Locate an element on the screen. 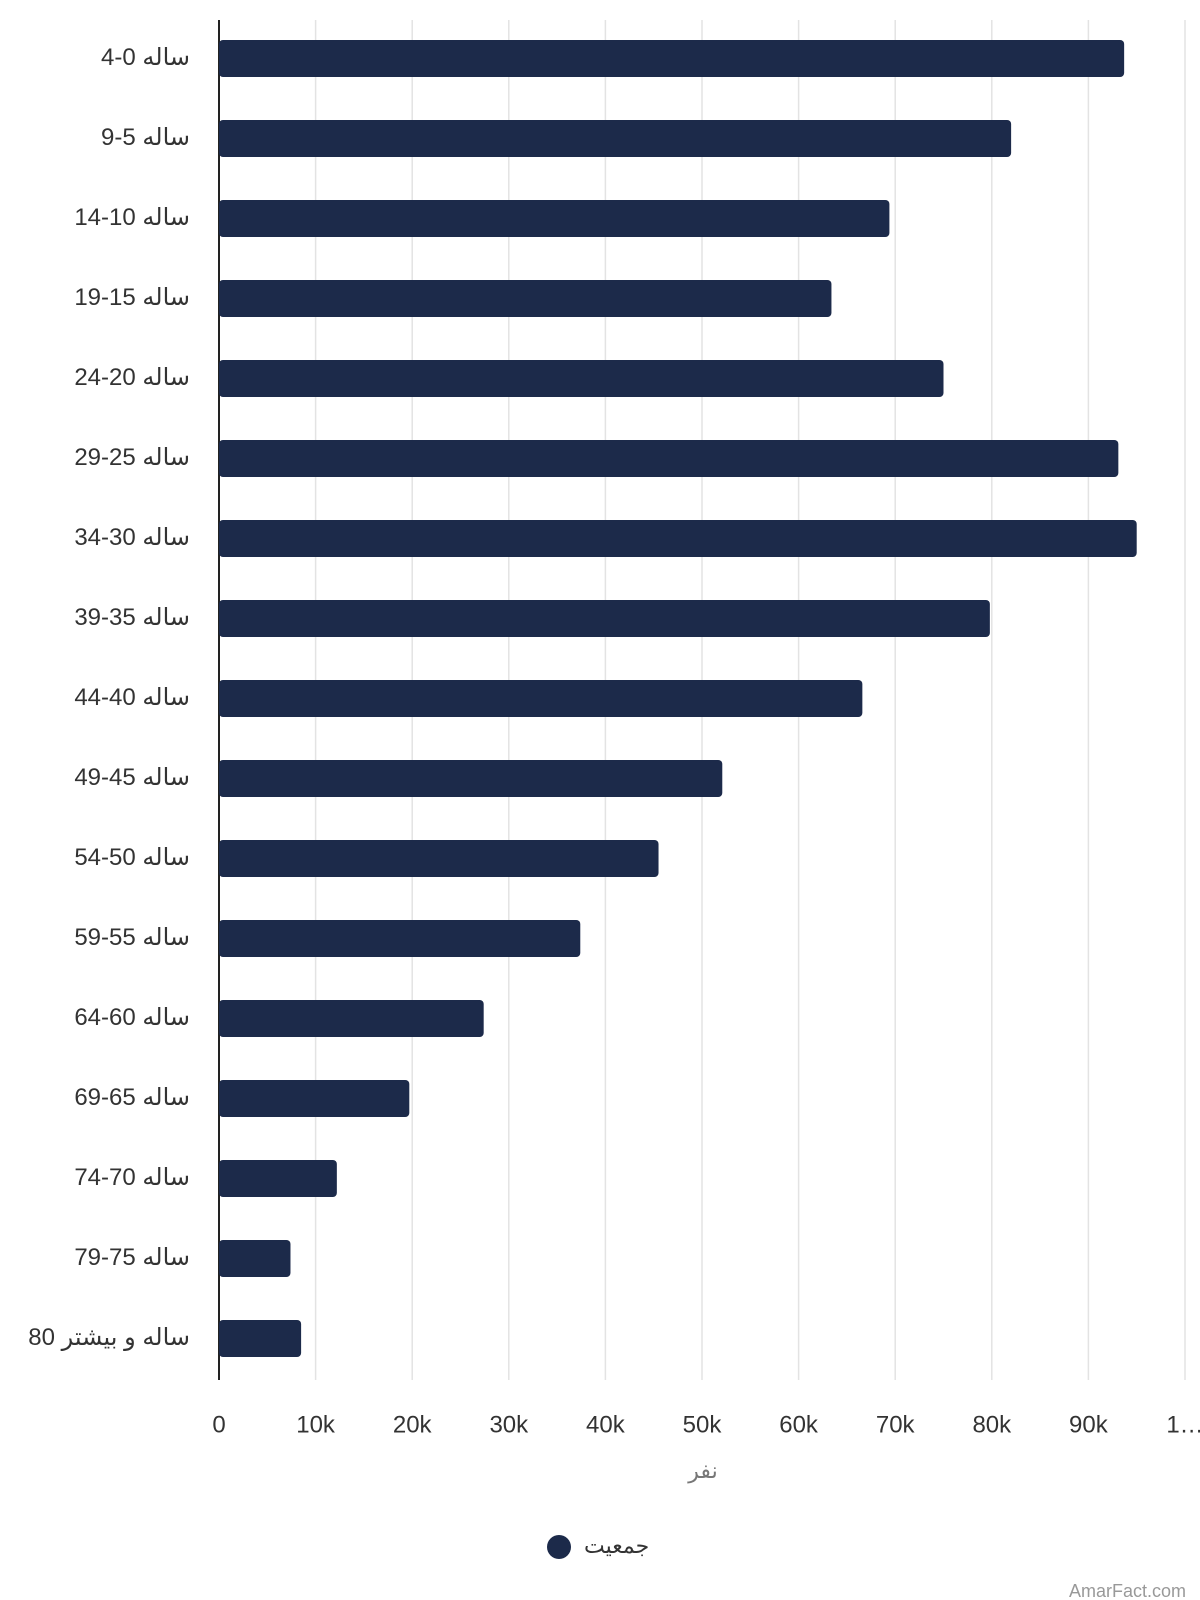 The width and height of the screenshot is (1200, 1600). y-tick-label: ساله 25-29 is located at coordinates (132, 457).